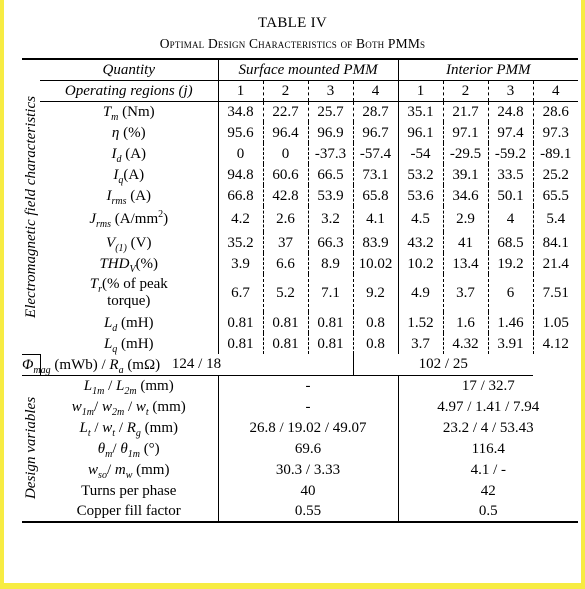 The width and height of the screenshot is (585, 589). Describe the element at coordinates (286, 111) in the screenshot. I see `value-cell: 22.7` at that location.